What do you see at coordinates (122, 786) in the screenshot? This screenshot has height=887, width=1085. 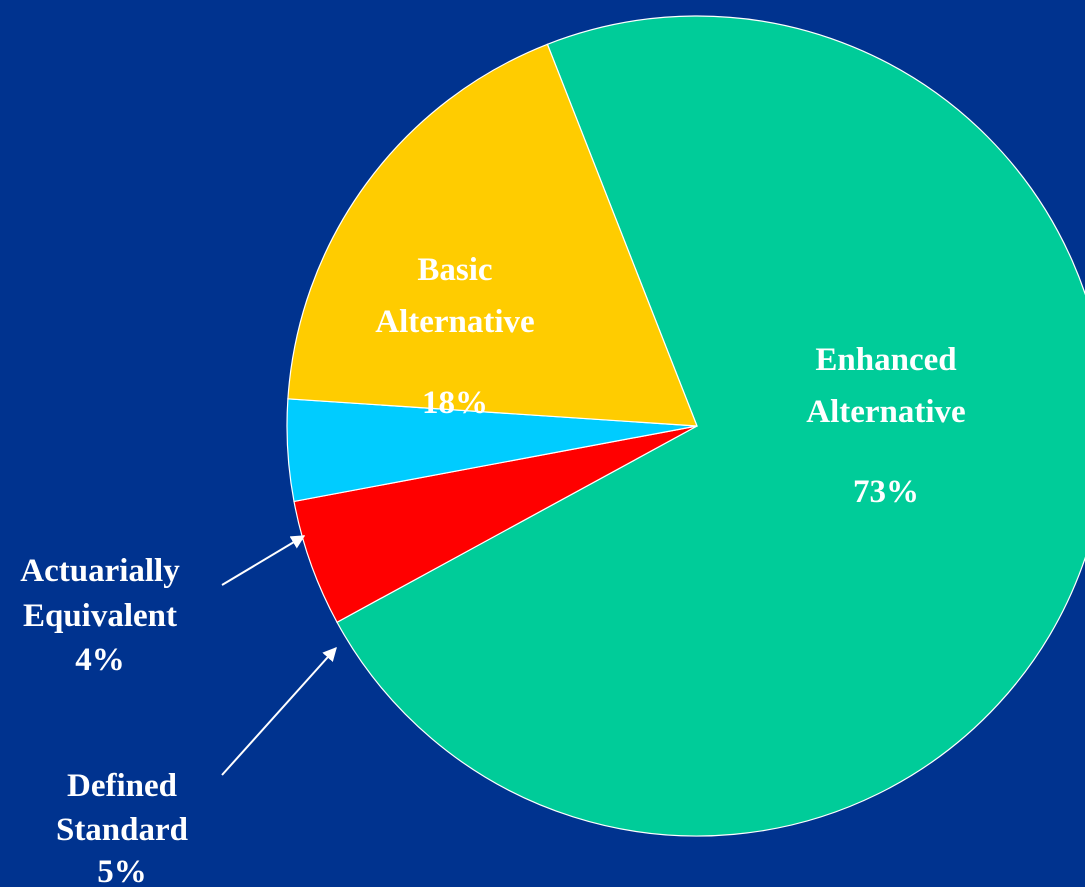 I see `slice-label-defined-standard-line-1: Defined` at bounding box center [122, 786].